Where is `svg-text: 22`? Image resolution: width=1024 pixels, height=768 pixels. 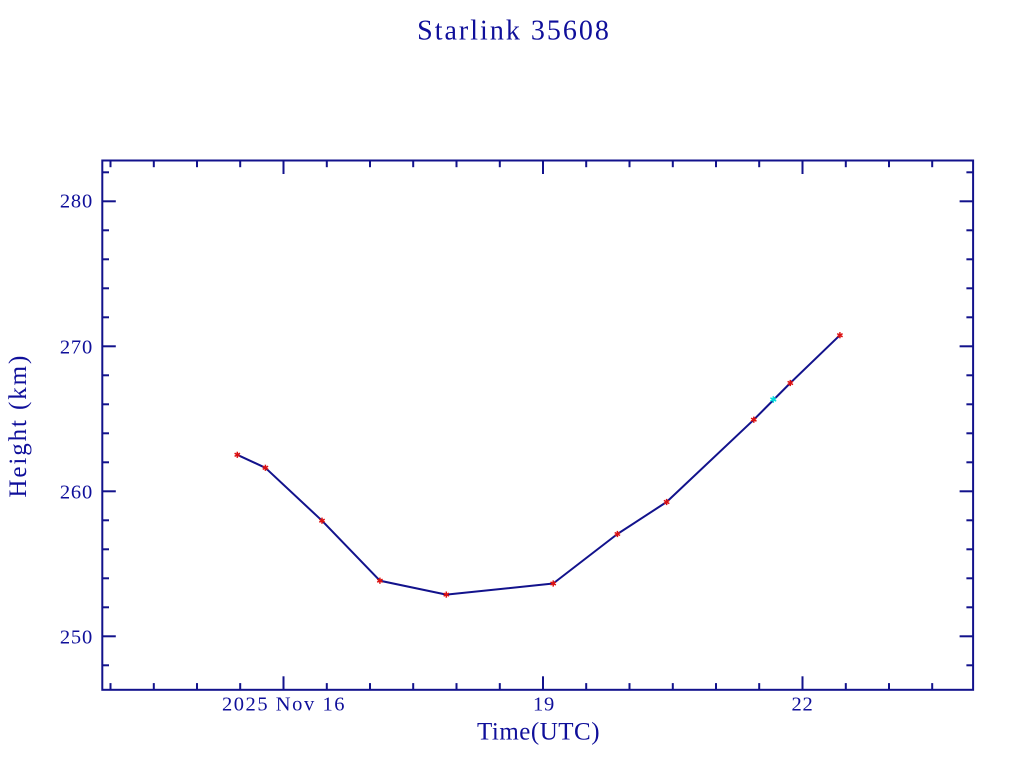
svg-text: 22 is located at coordinates (802, 705).